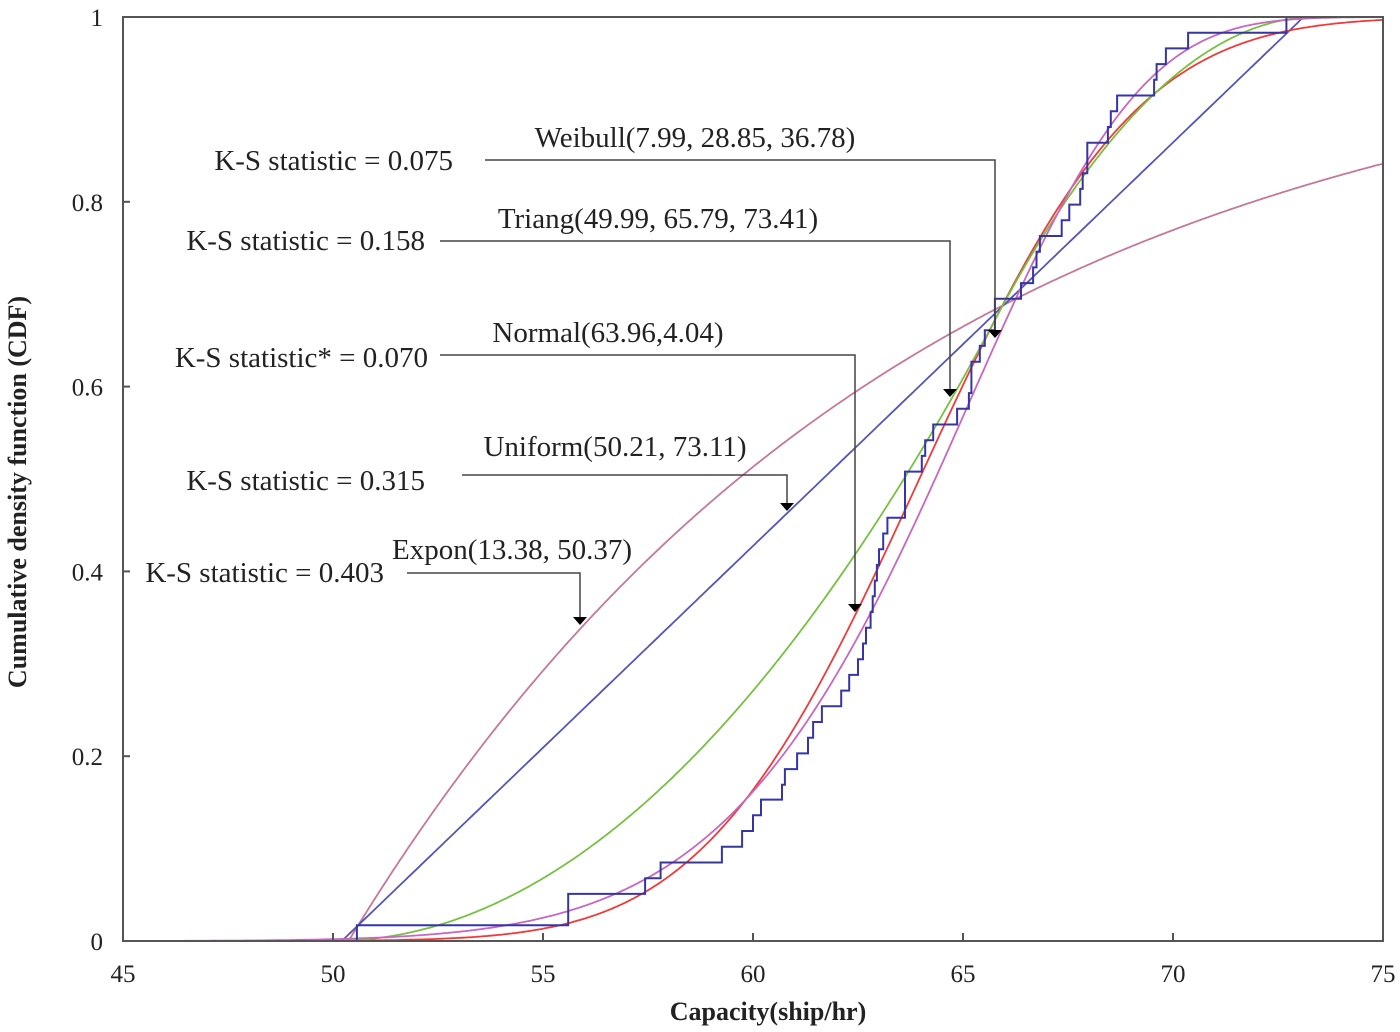 The image size is (1400, 1032). I want to click on arrowhead-exponential, so click(580, 621).